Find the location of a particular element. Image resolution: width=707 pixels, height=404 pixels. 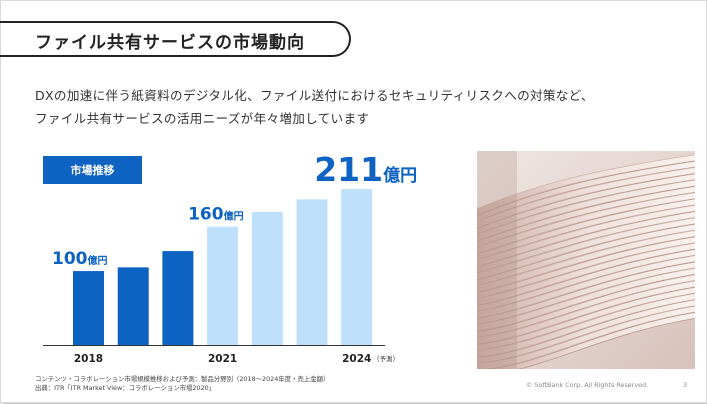

bar-2018 is located at coordinates (88, 308).